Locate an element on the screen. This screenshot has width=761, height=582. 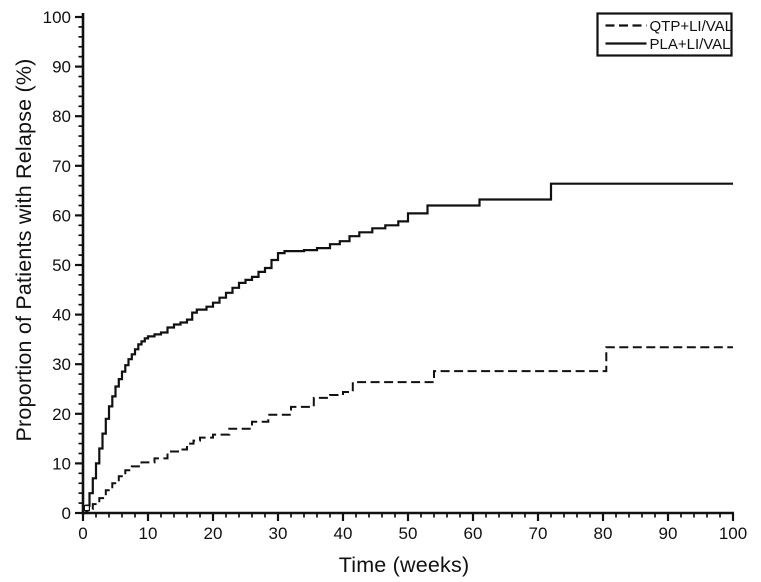
x-tick-label: 40 is located at coordinates (343, 533).